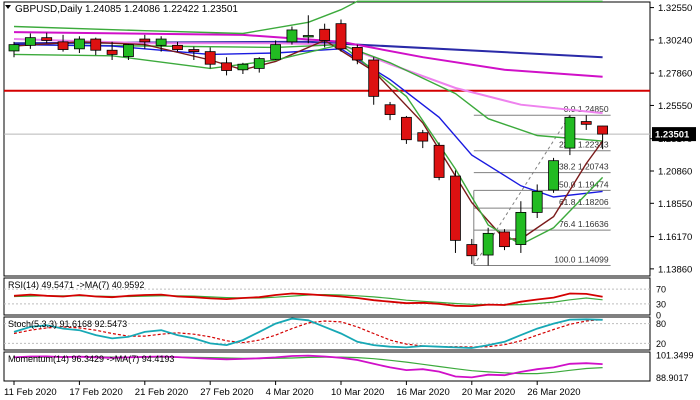  I want to click on rsi-label: RSI(14) 49.5471 ->MA(7) 40.9592, so click(76, 285).